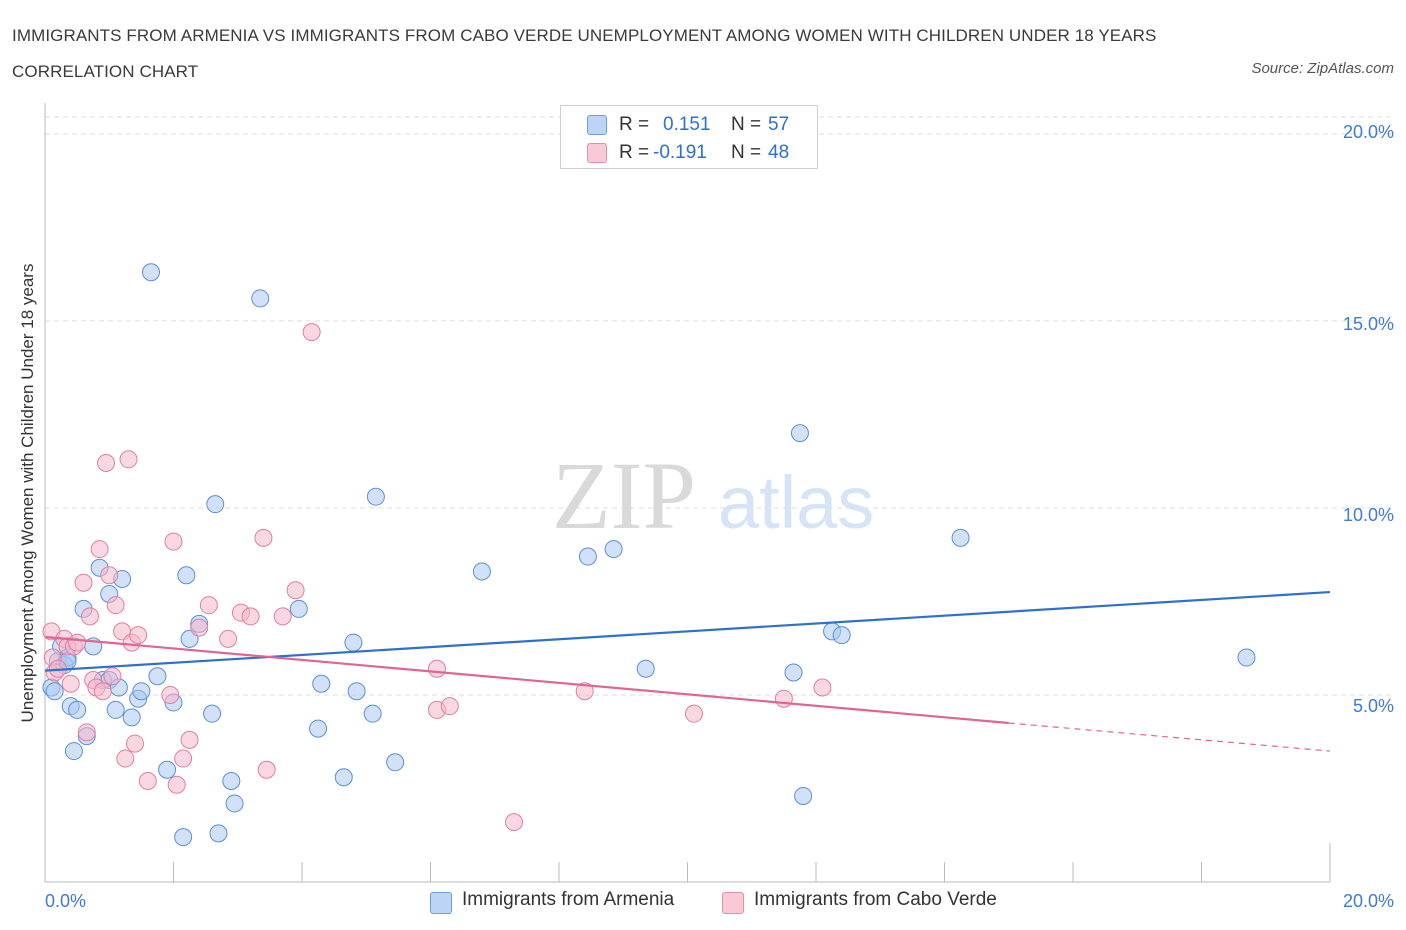 The width and height of the screenshot is (1406, 930). I want to click on bottom-legend-label-armenia: Immigrants from Armenia, so click(568, 899).